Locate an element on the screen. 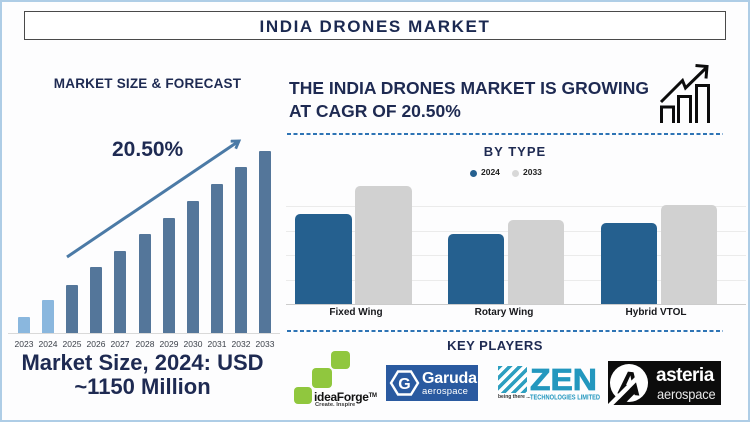  svg-text: TECHNOLOGIES LIMITED is located at coordinates (565, 398).